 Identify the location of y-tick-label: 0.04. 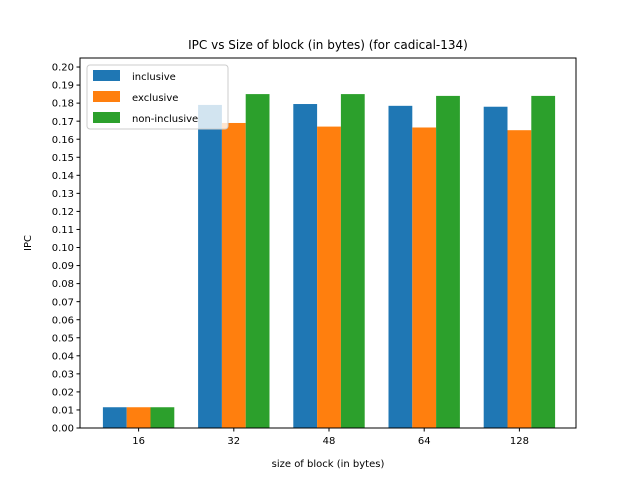
(63, 356).